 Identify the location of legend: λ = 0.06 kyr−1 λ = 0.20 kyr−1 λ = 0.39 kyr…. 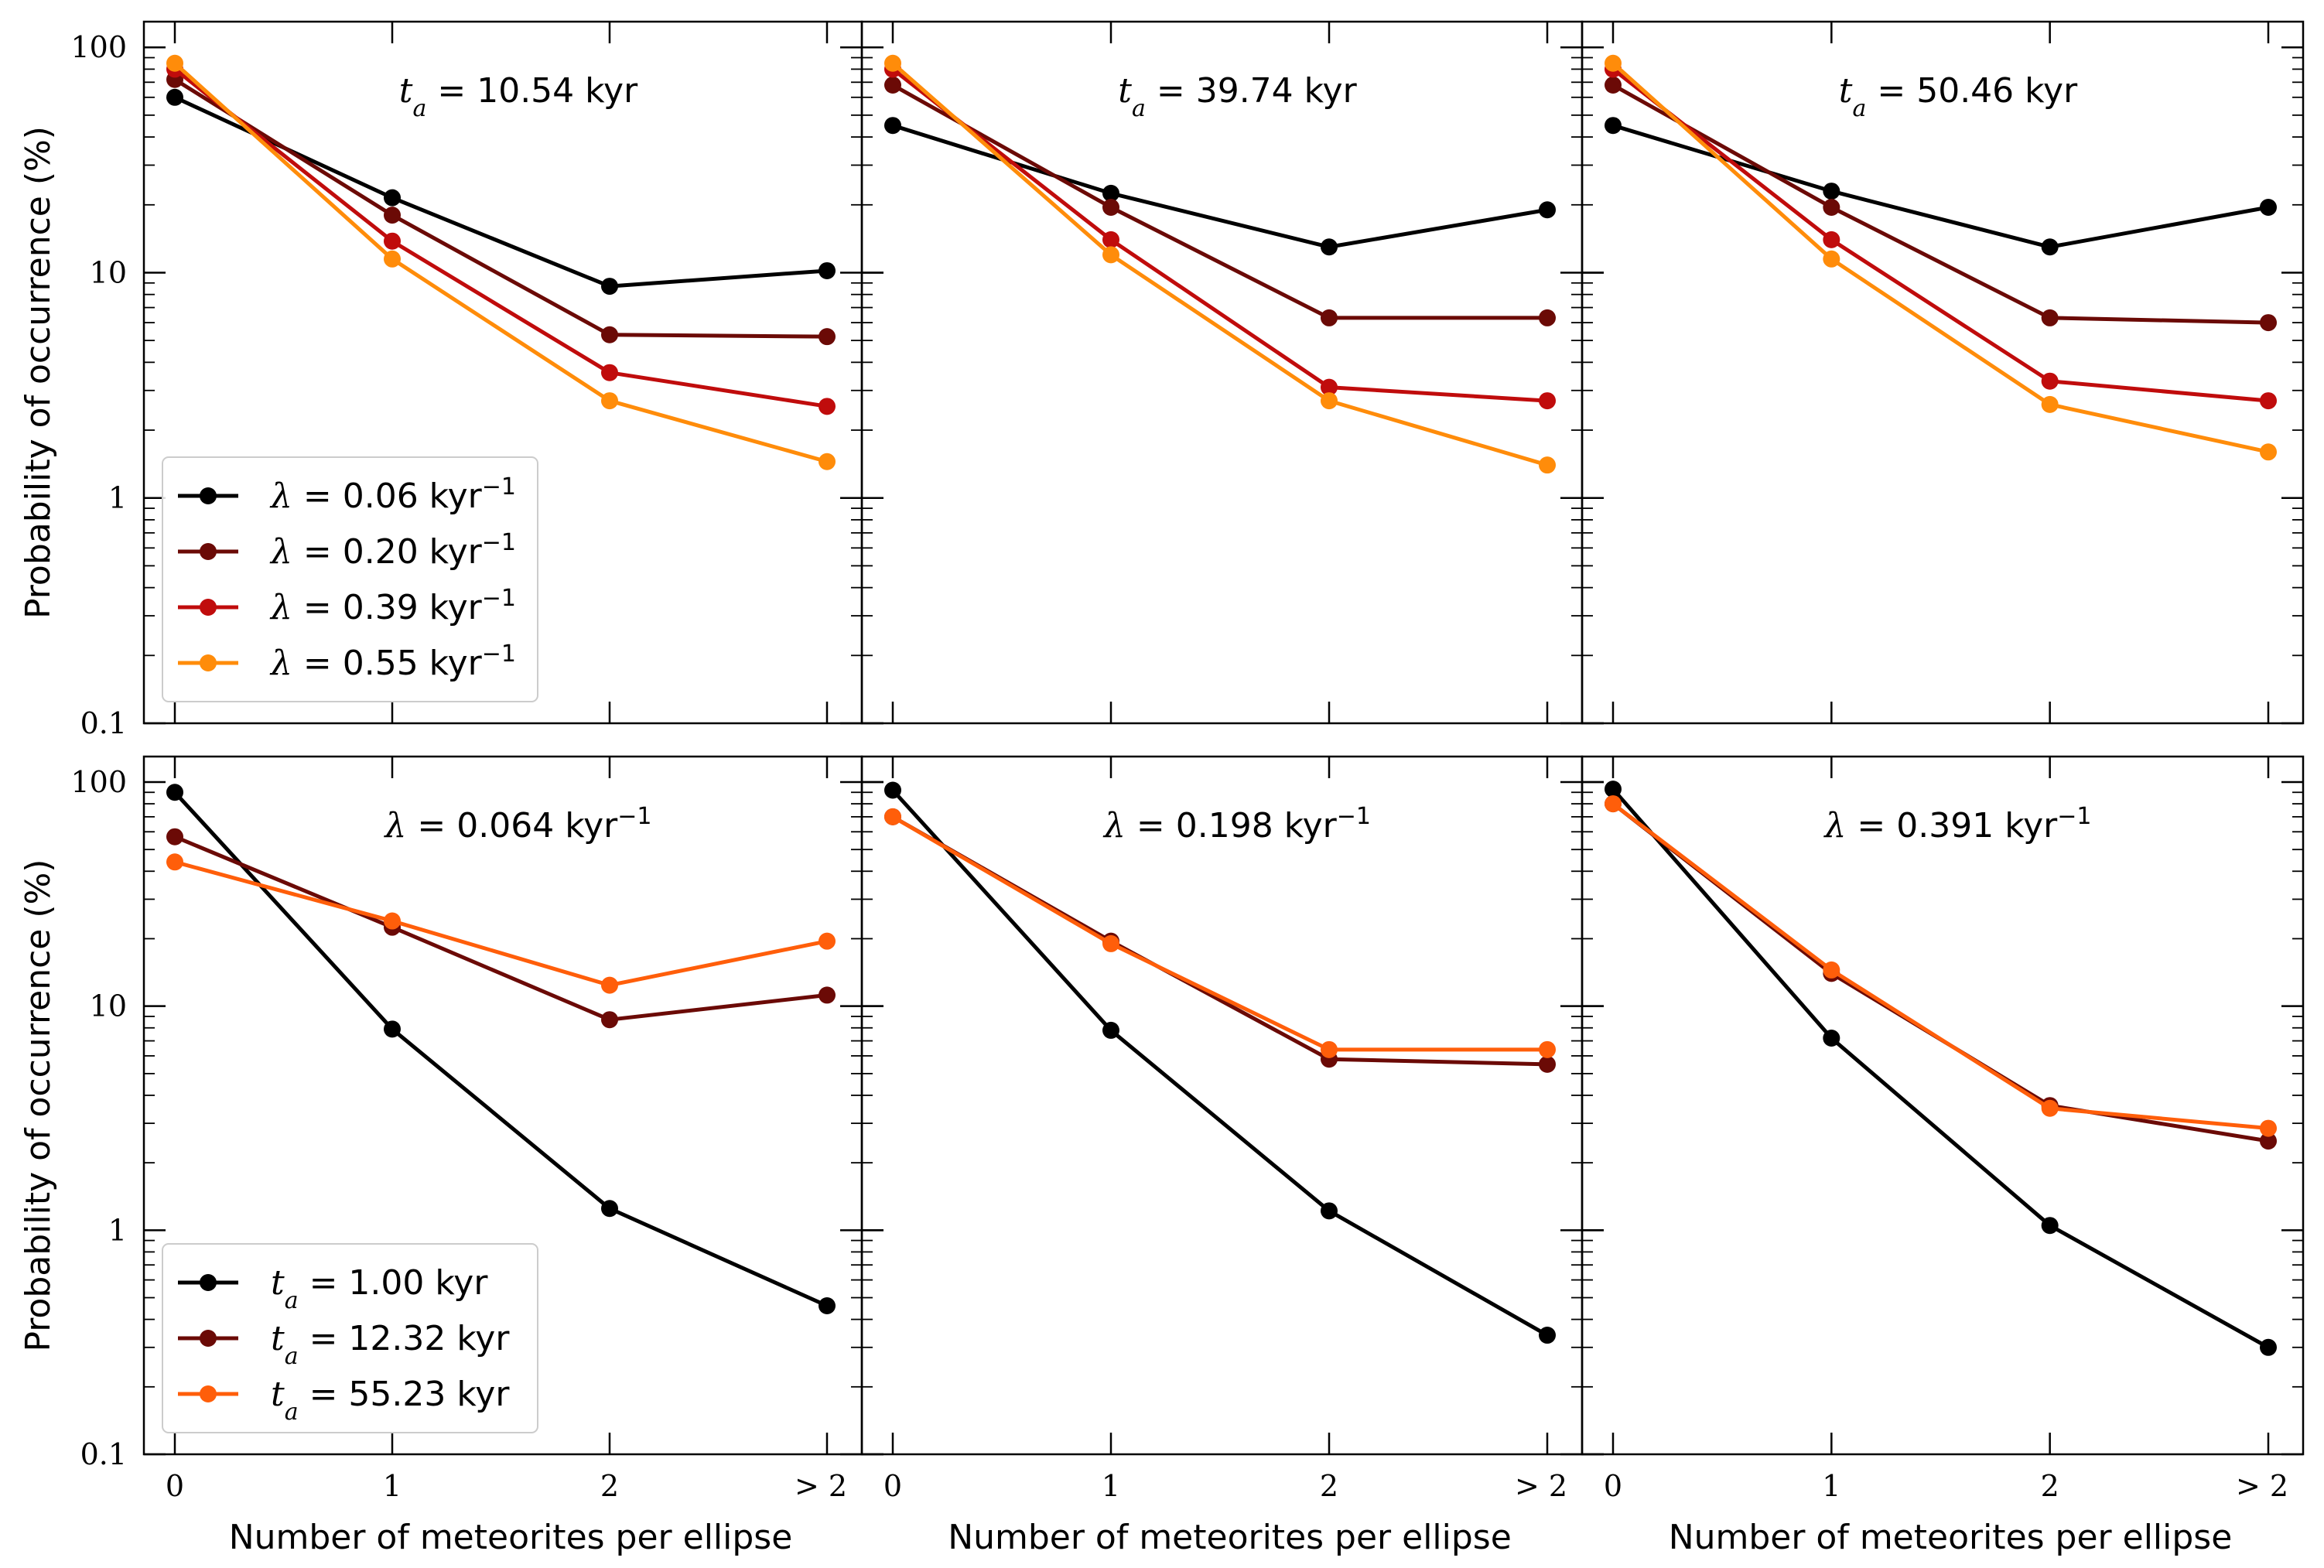
(350, 579).